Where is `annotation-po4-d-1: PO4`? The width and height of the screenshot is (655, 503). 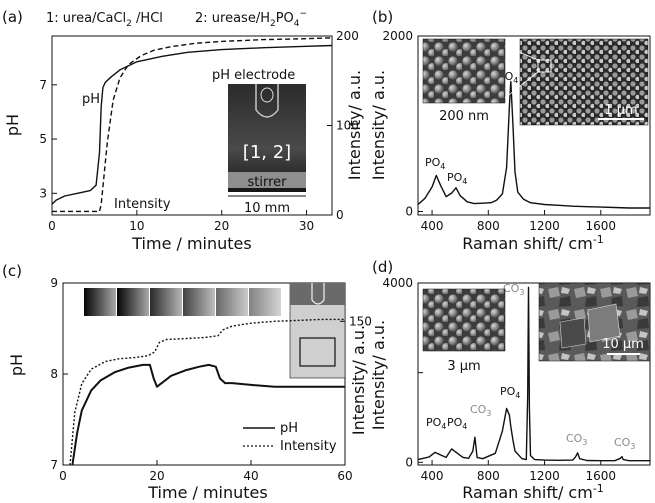
annotation-po4-d-1: PO4 is located at coordinates (436, 423).